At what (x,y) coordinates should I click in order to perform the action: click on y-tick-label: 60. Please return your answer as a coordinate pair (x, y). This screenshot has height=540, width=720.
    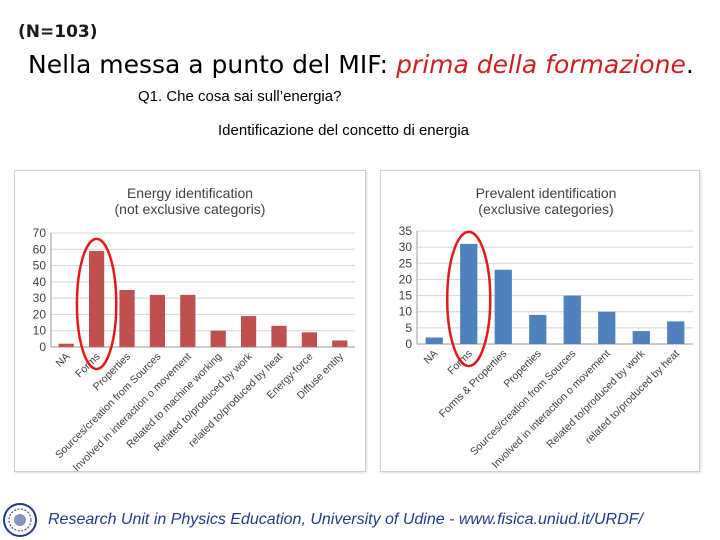
    Looking at the image, I should click on (40, 249).